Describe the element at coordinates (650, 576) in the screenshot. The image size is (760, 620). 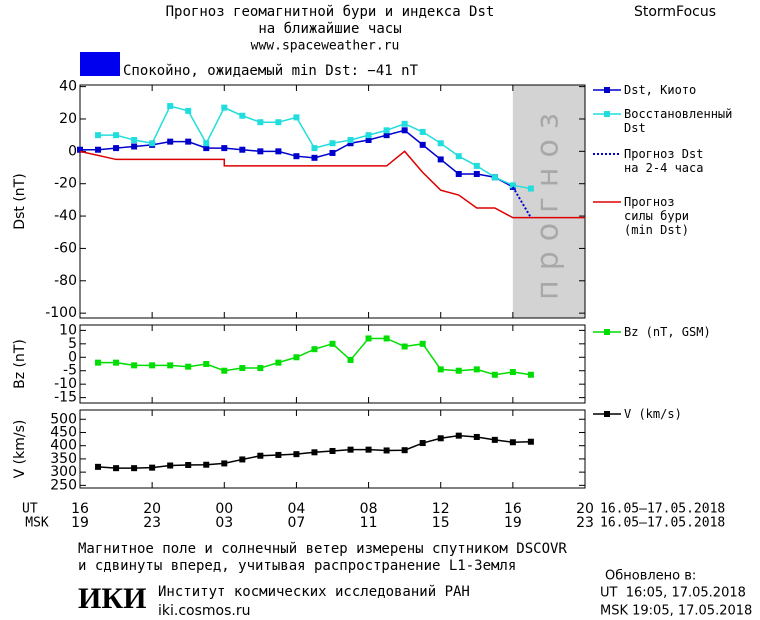
I see `updated-label: Обновлено в:` at that location.